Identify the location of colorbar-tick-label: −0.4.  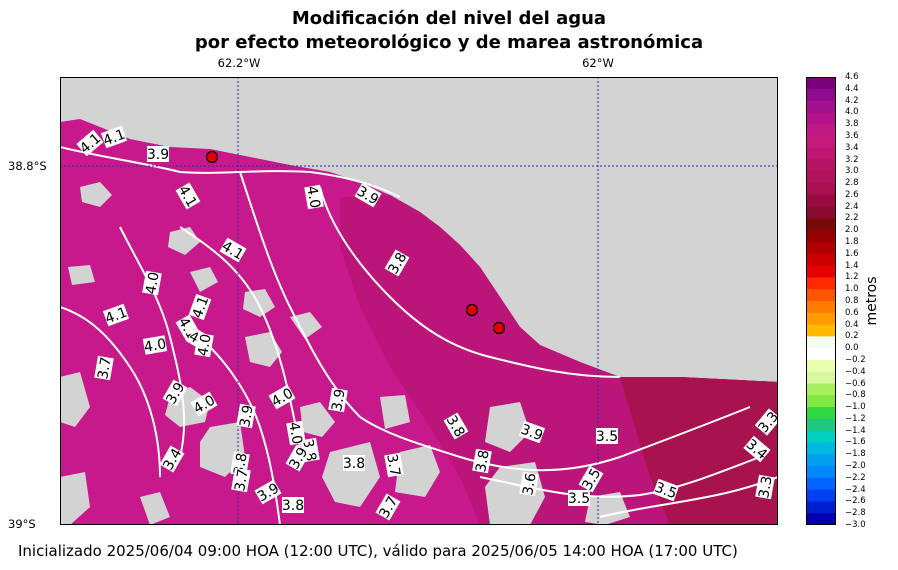
(855, 371).